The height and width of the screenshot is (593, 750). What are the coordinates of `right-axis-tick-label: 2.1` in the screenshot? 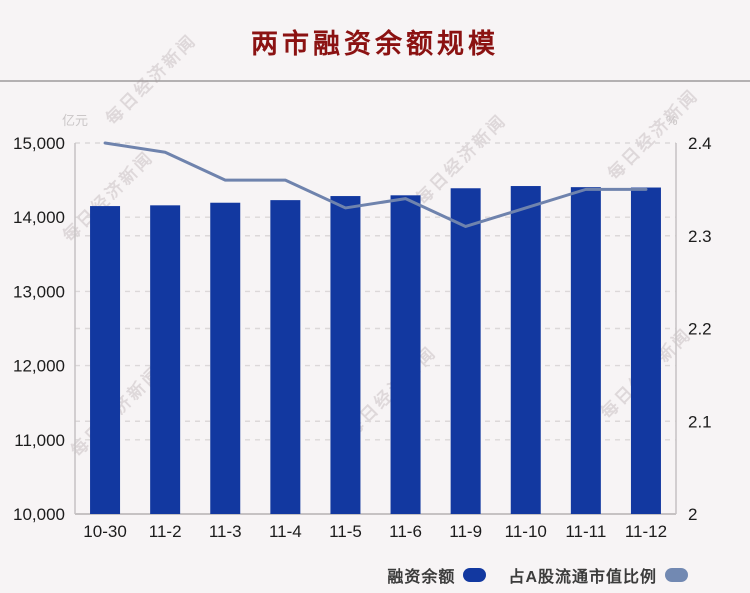 It's located at (700, 421).